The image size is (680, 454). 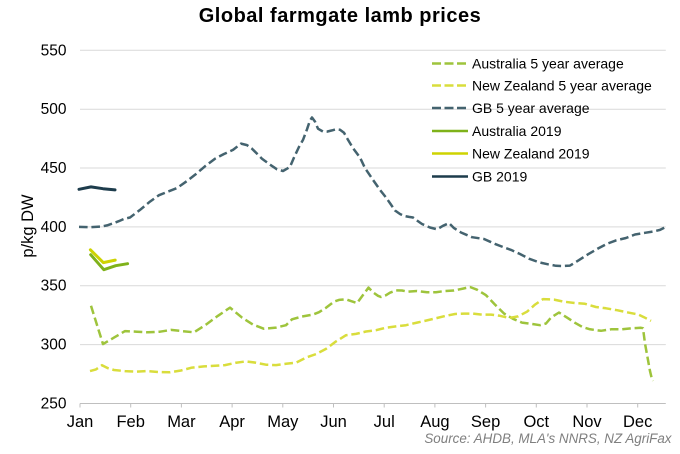 What do you see at coordinates (54, 50) in the screenshot?
I see `svg-text: 550` at bounding box center [54, 50].